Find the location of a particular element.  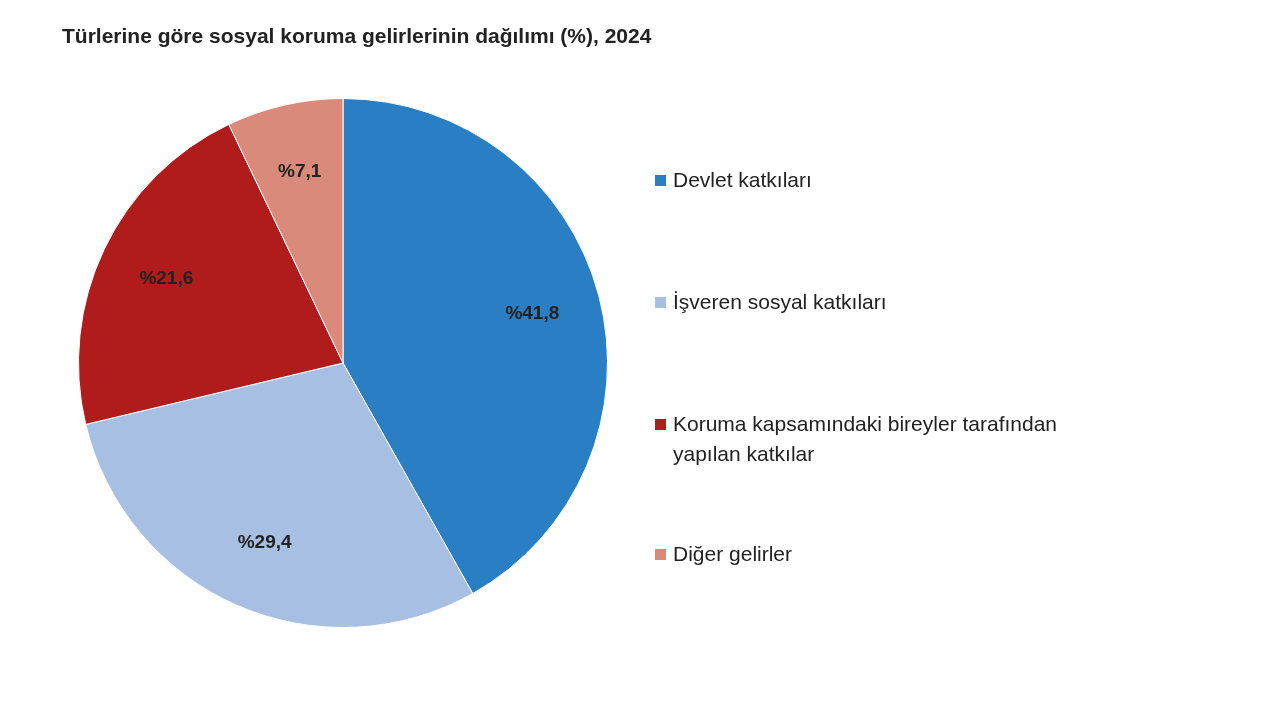

data-label: %21,6 is located at coordinates (166, 277).